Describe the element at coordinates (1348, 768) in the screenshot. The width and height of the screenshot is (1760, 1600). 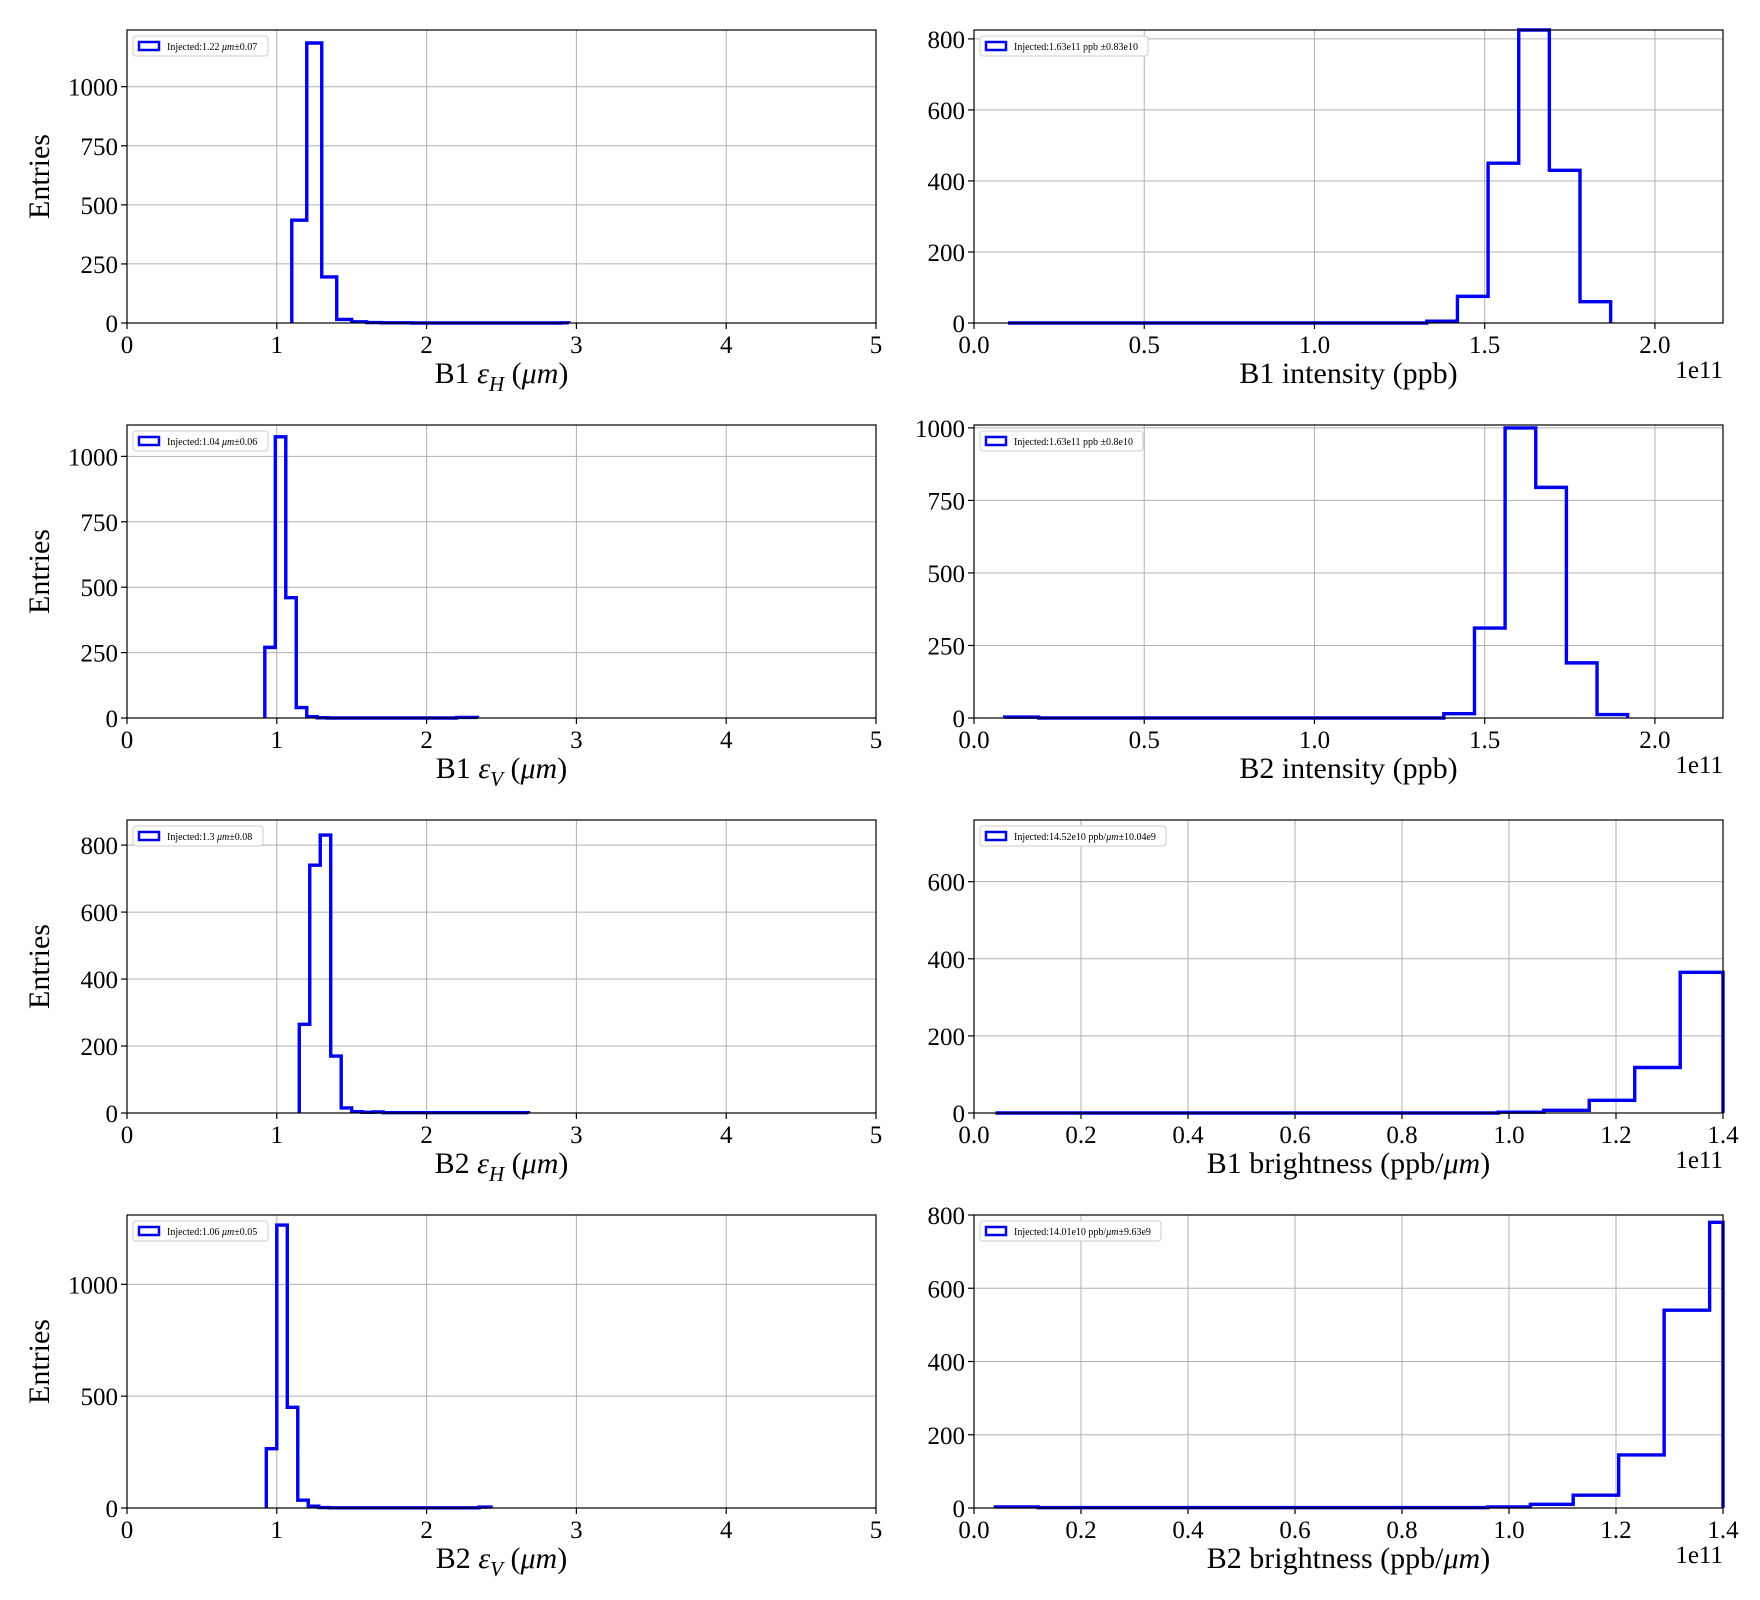
I see `x-axis-label: B2 intensity (ppb)` at that location.